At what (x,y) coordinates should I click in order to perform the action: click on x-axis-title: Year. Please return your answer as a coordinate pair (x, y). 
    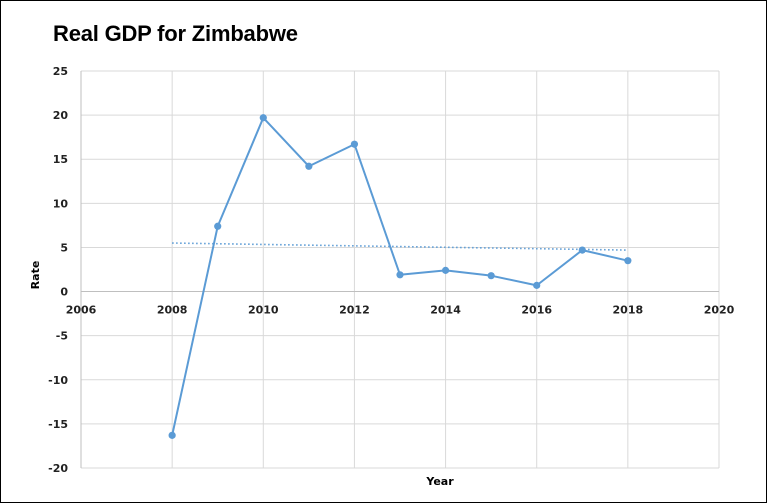
    Looking at the image, I should click on (439, 481).